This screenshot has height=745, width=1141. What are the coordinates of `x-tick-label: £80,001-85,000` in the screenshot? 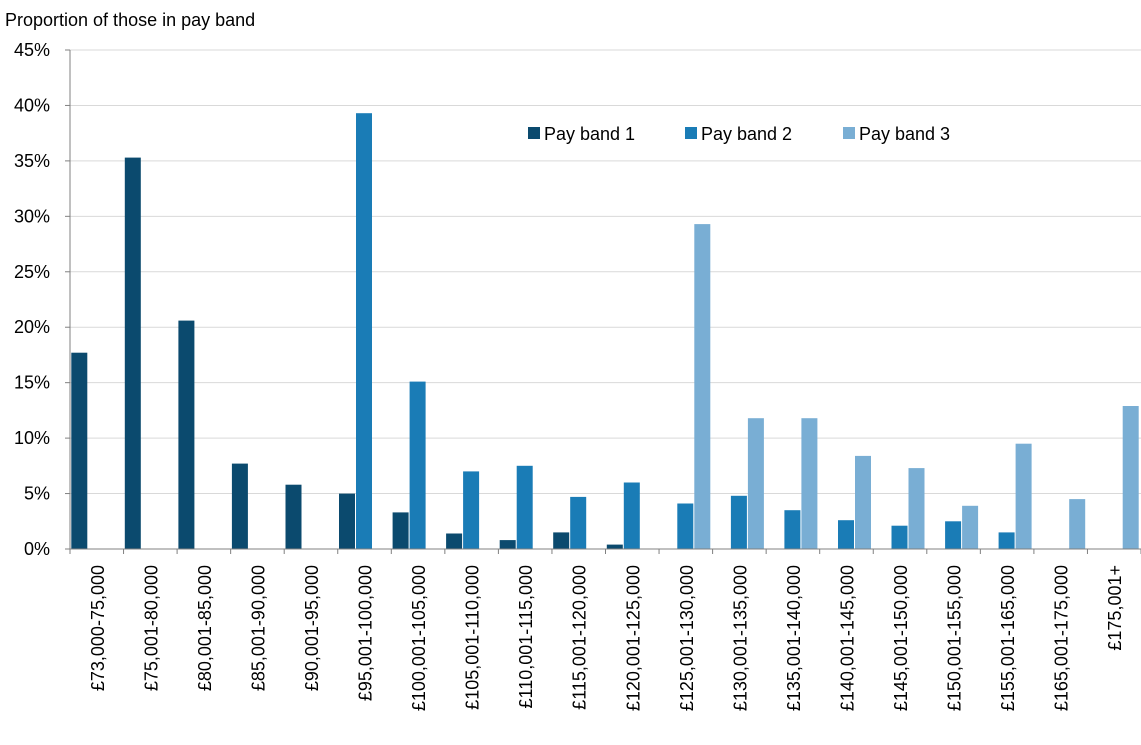 It's located at (205, 628).